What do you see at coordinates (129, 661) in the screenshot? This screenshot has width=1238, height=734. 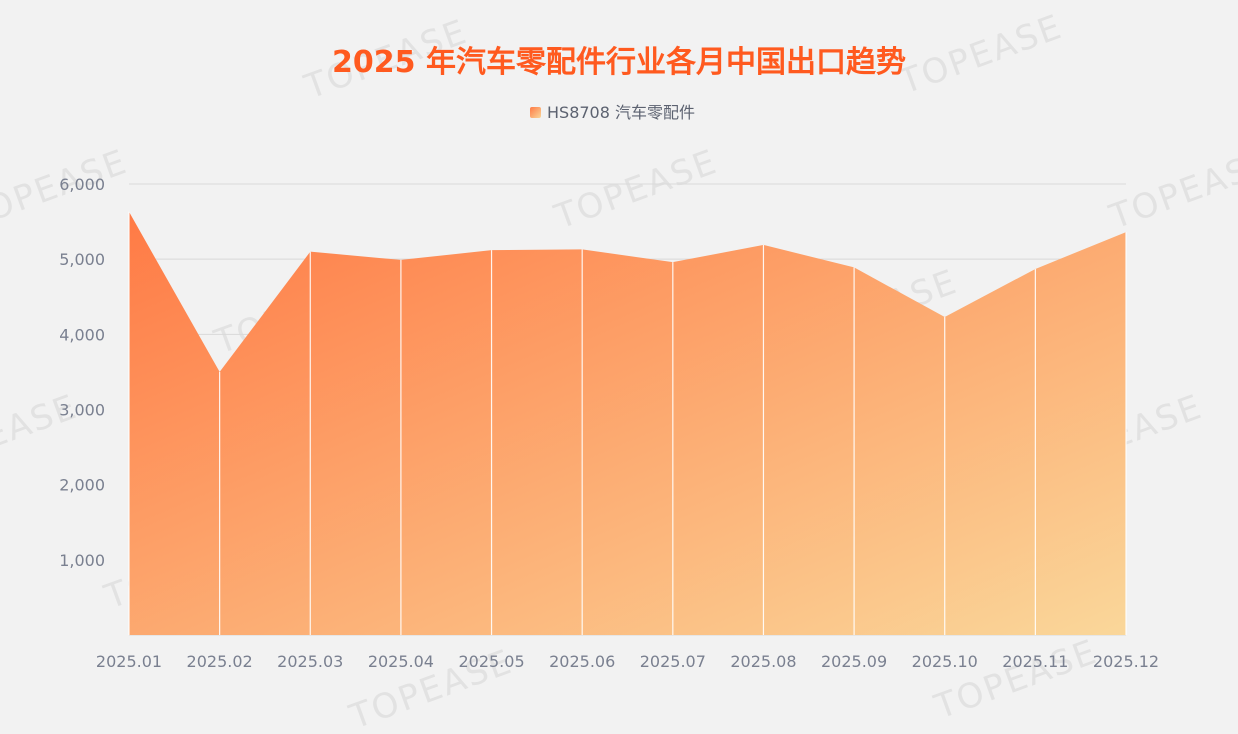 I see `x-tick-label: 2025.01` at bounding box center [129, 661].